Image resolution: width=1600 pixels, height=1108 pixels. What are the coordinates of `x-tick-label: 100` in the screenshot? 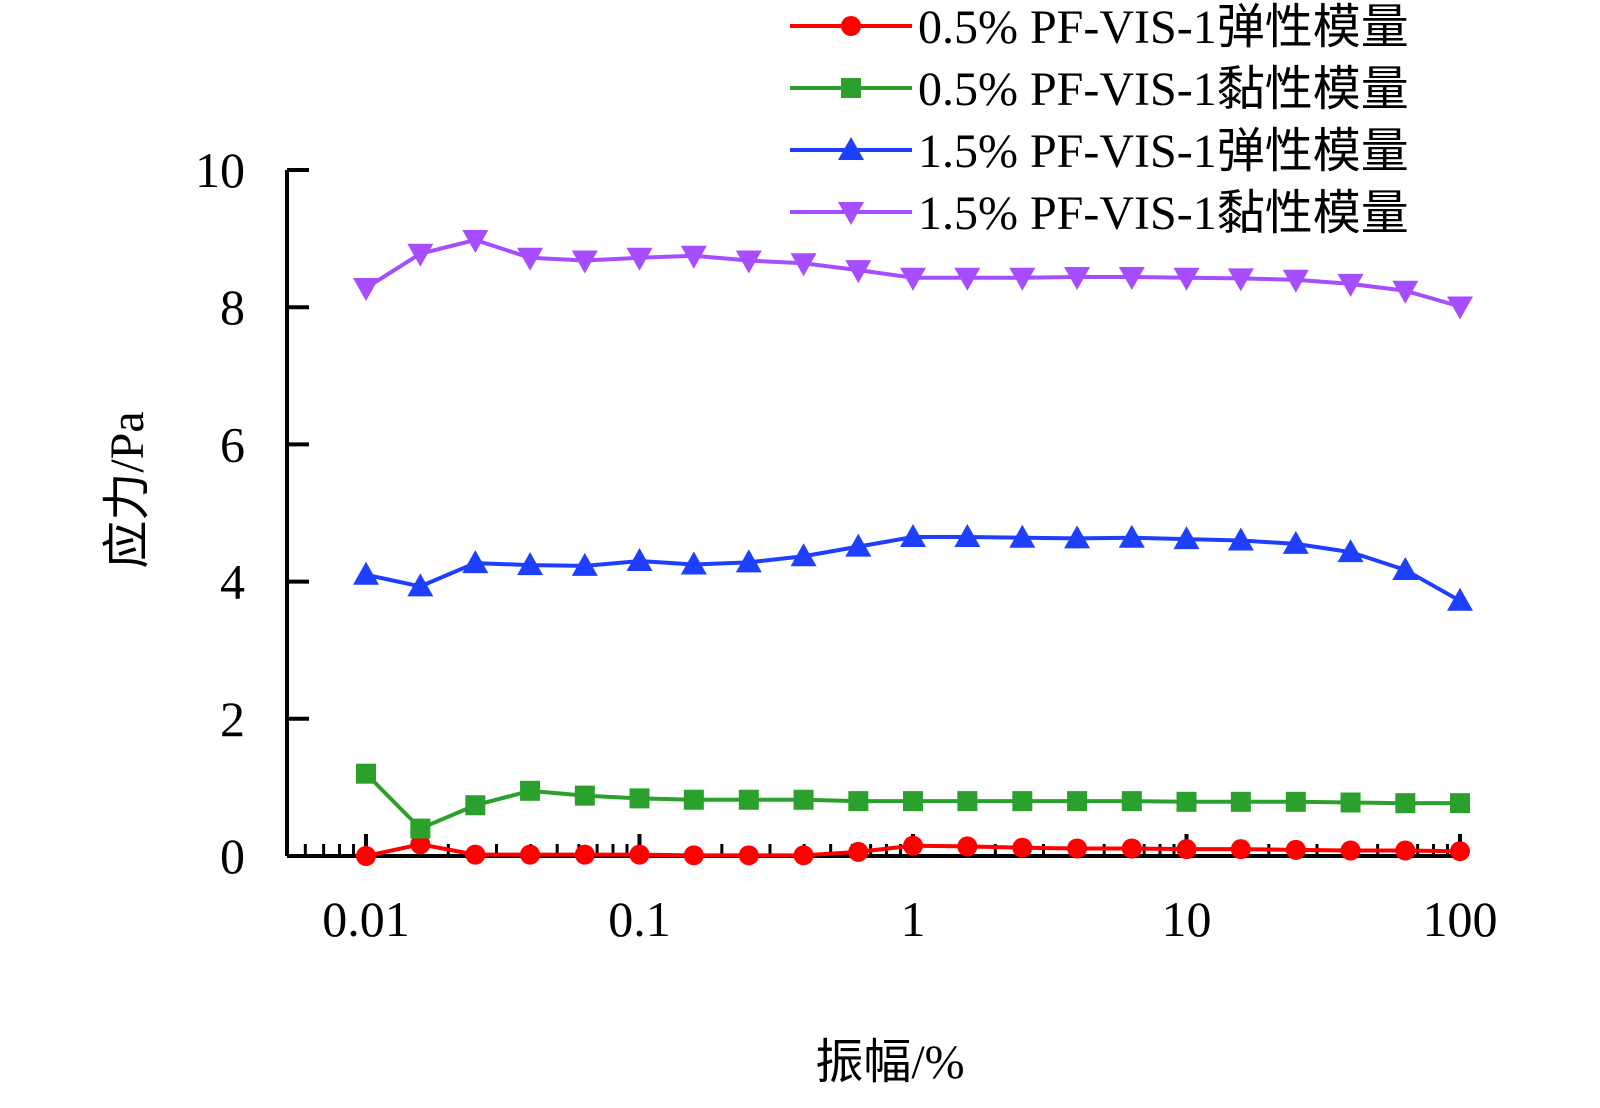 It's located at (1460, 919).